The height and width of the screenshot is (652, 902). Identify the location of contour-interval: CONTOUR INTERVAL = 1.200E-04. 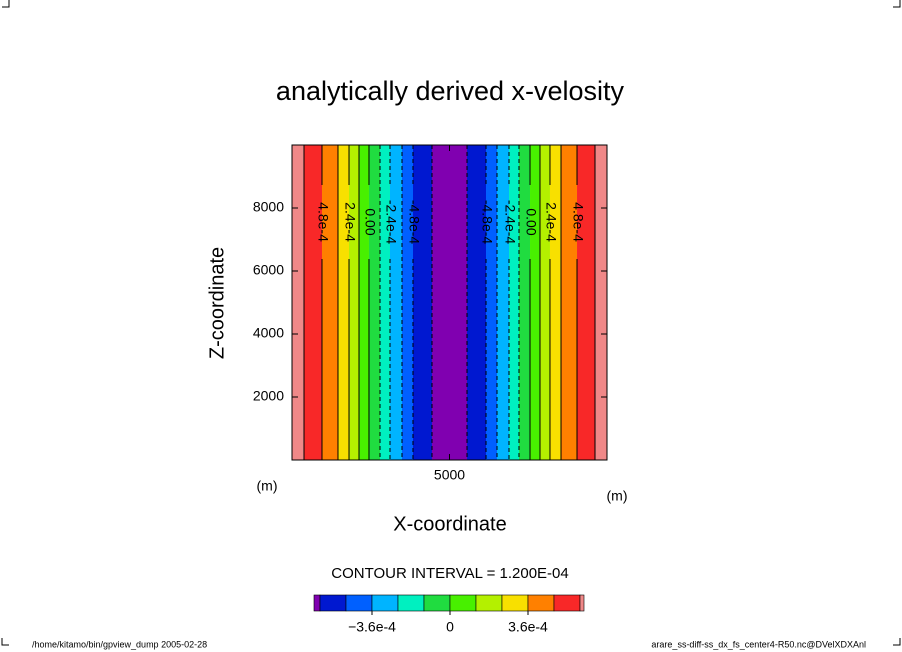
(449, 573).